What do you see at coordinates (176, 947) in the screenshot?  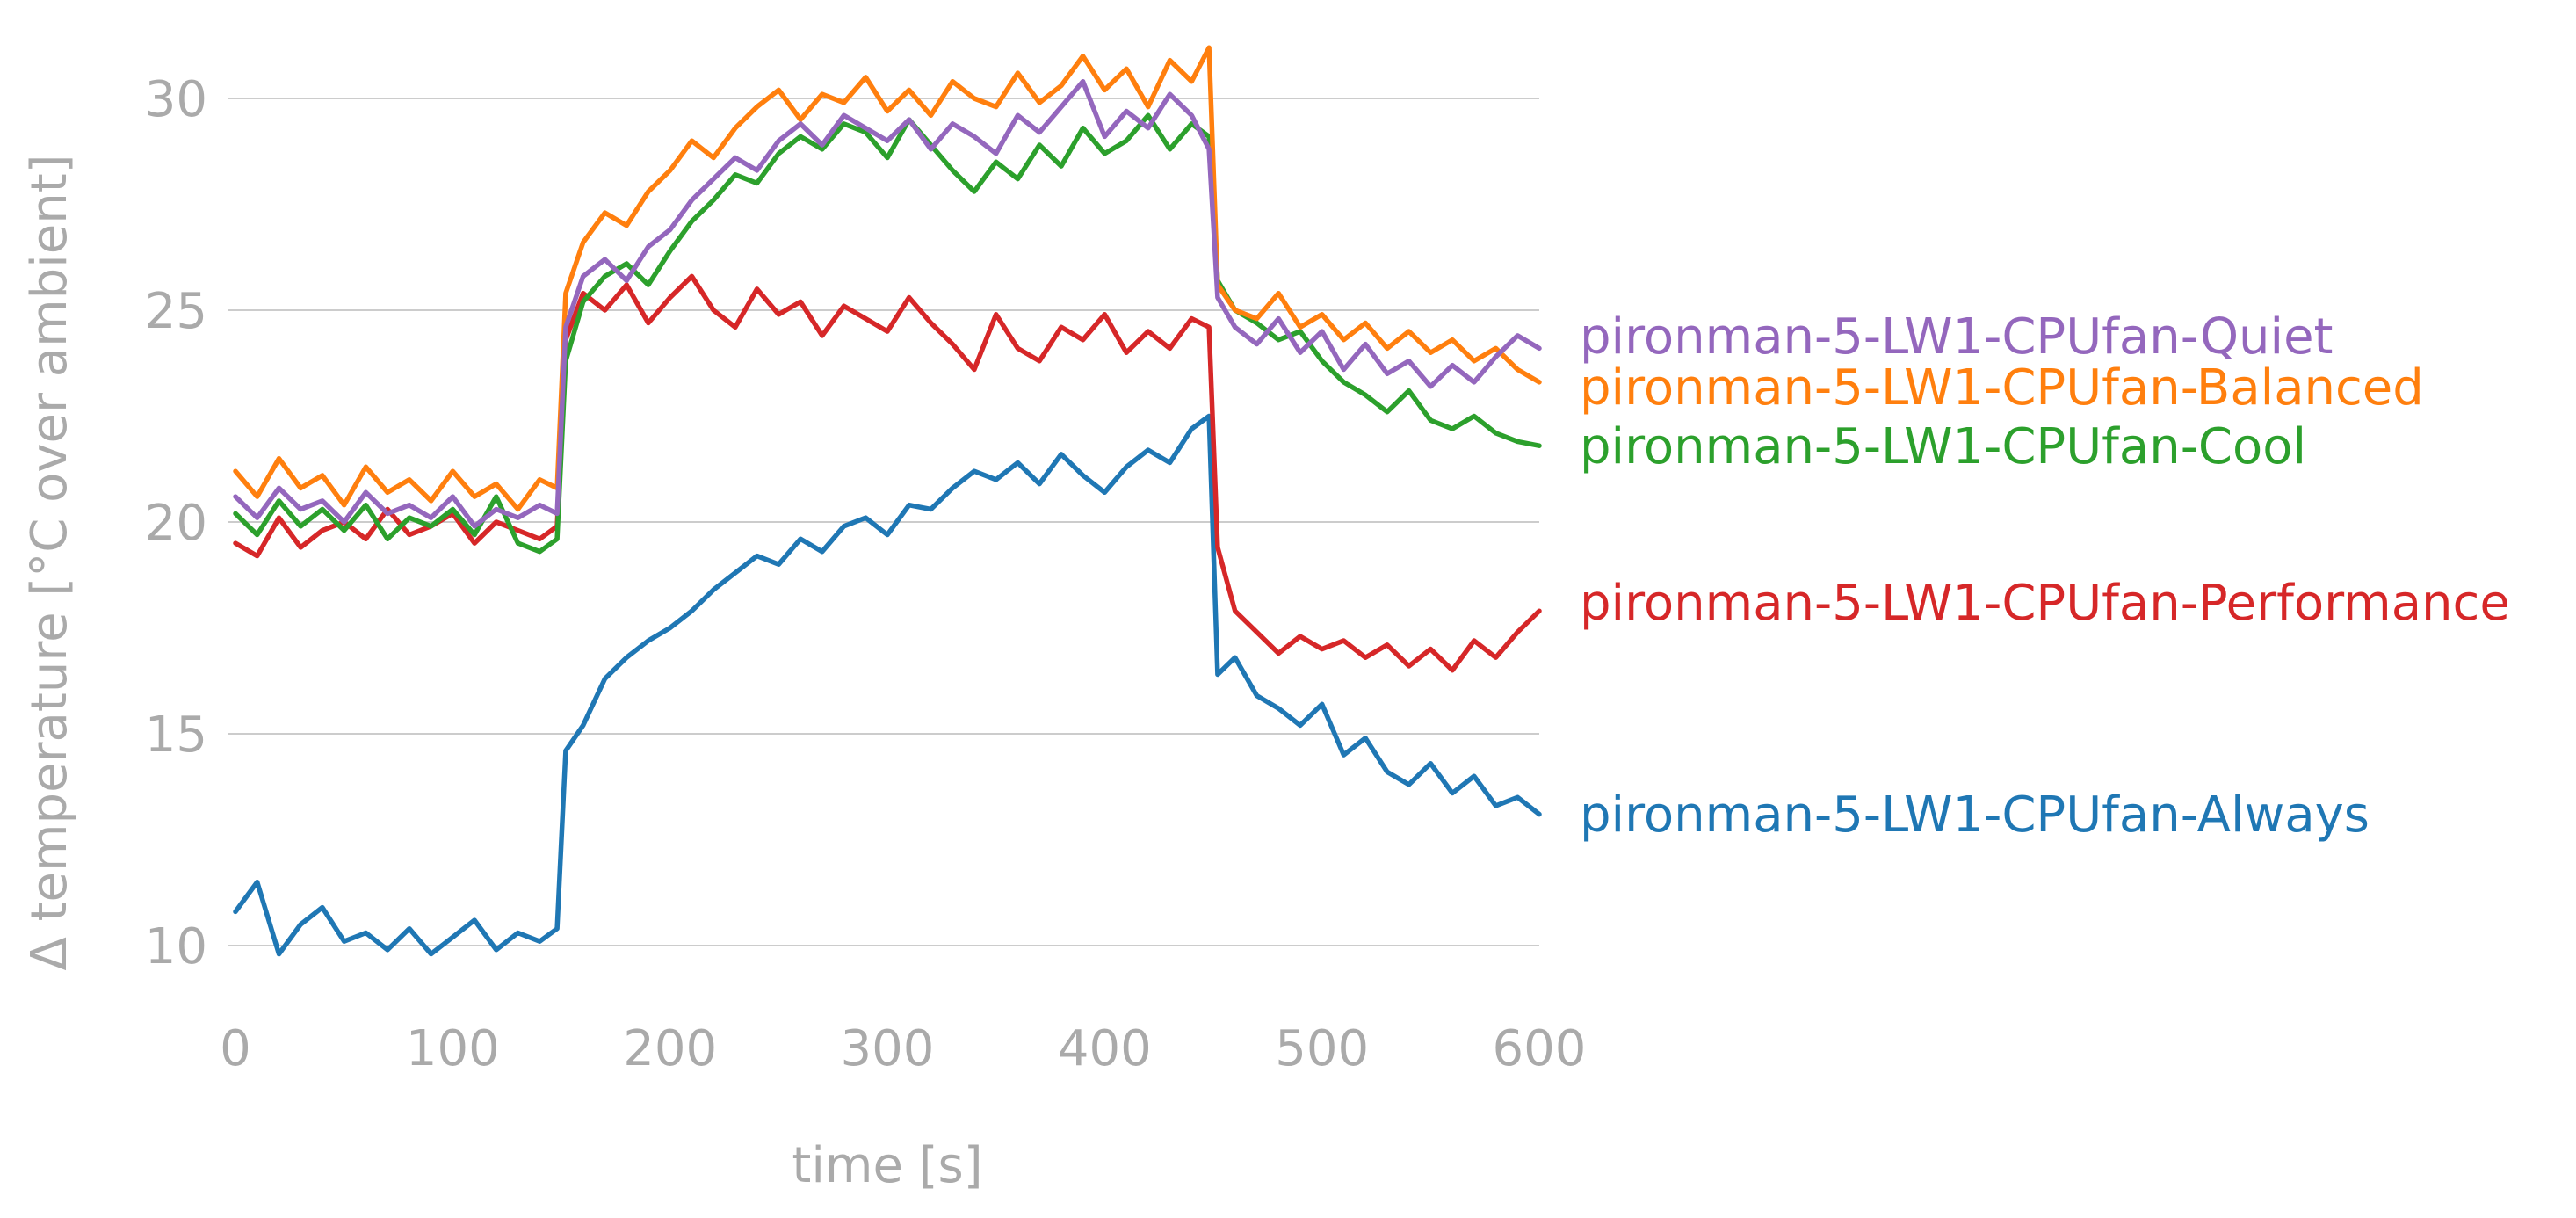 I see `y-tick-label: 10` at bounding box center [176, 947].